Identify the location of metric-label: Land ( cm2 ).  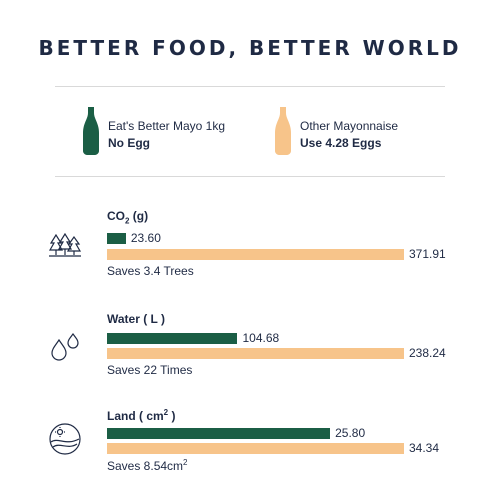
(141, 415).